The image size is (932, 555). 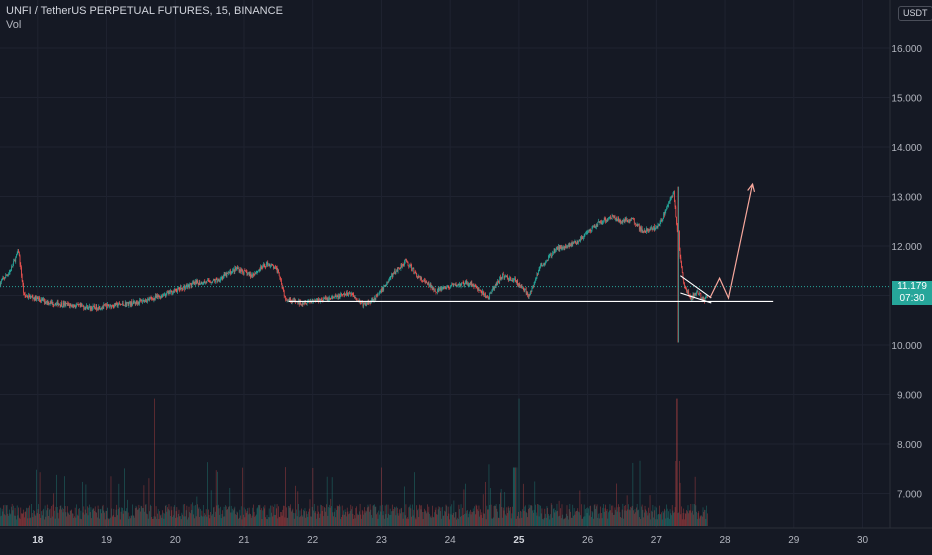 What do you see at coordinates (144, 25) in the screenshot?
I see `volume-indicator-label: Vol` at bounding box center [144, 25].